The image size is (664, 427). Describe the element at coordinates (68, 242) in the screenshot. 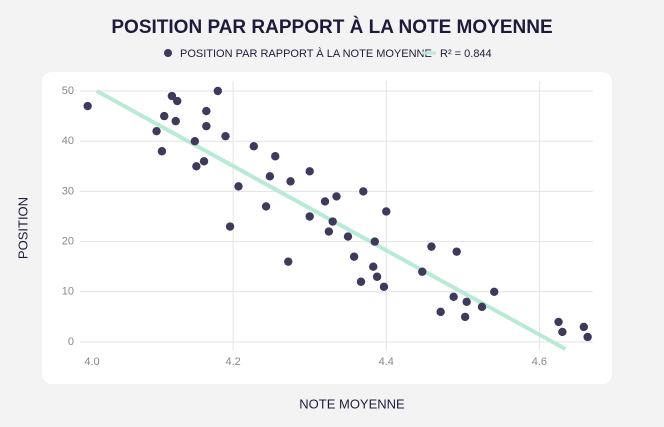

I see `y-tick-label: 20` at that location.